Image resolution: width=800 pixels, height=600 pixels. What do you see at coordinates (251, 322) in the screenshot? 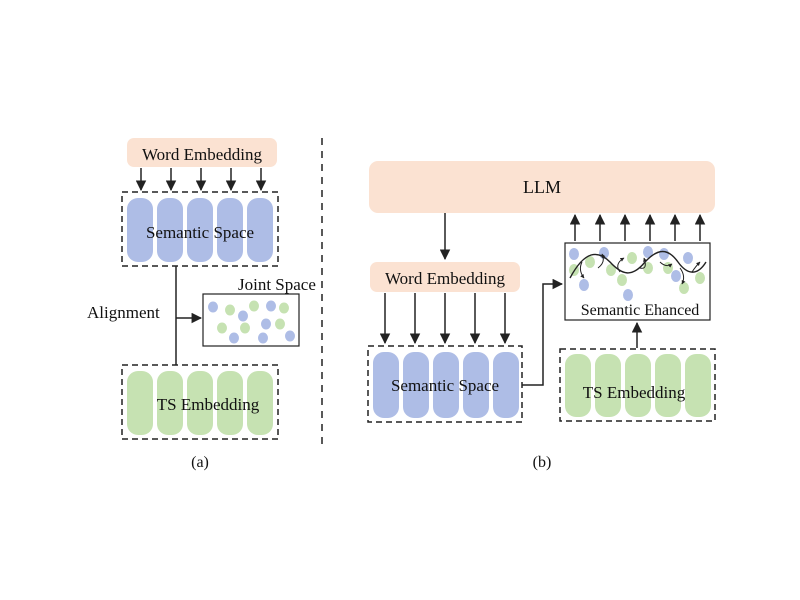
I see `joint-space-dots` at bounding box center [251, 322].